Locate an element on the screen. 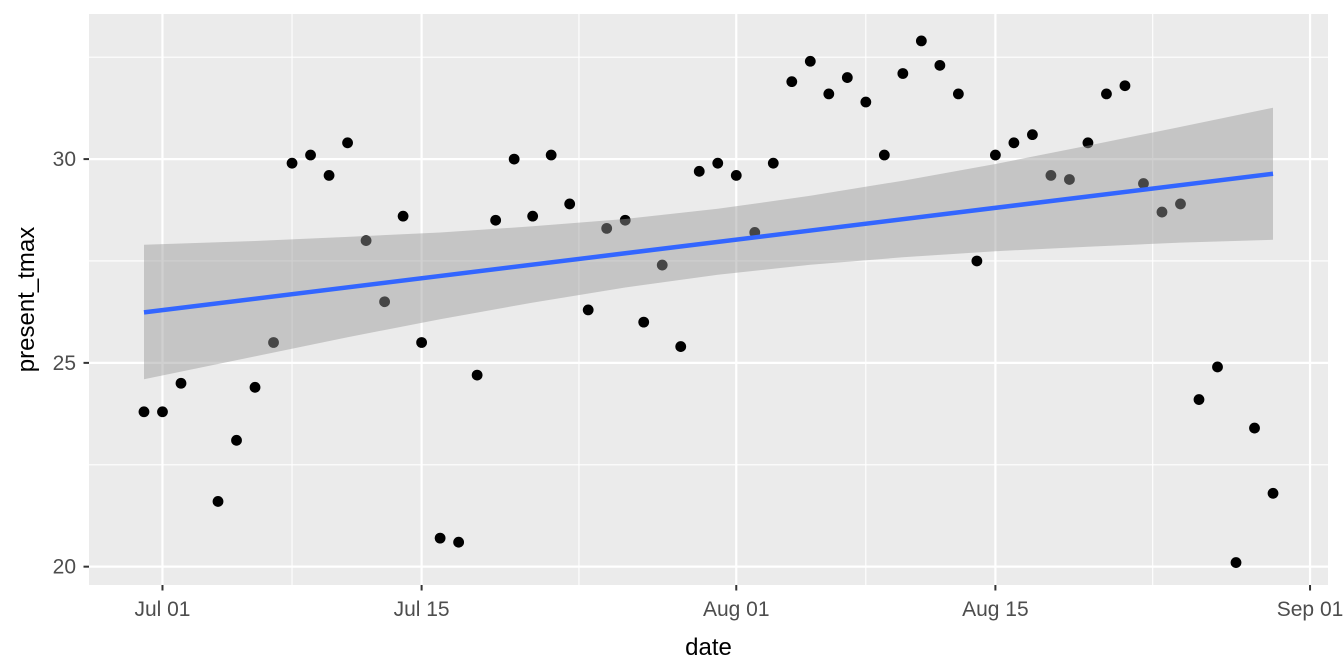 The height and width of the screenshot is (672, 1344). x-axis-title: date is located at coordinates (708, 647).